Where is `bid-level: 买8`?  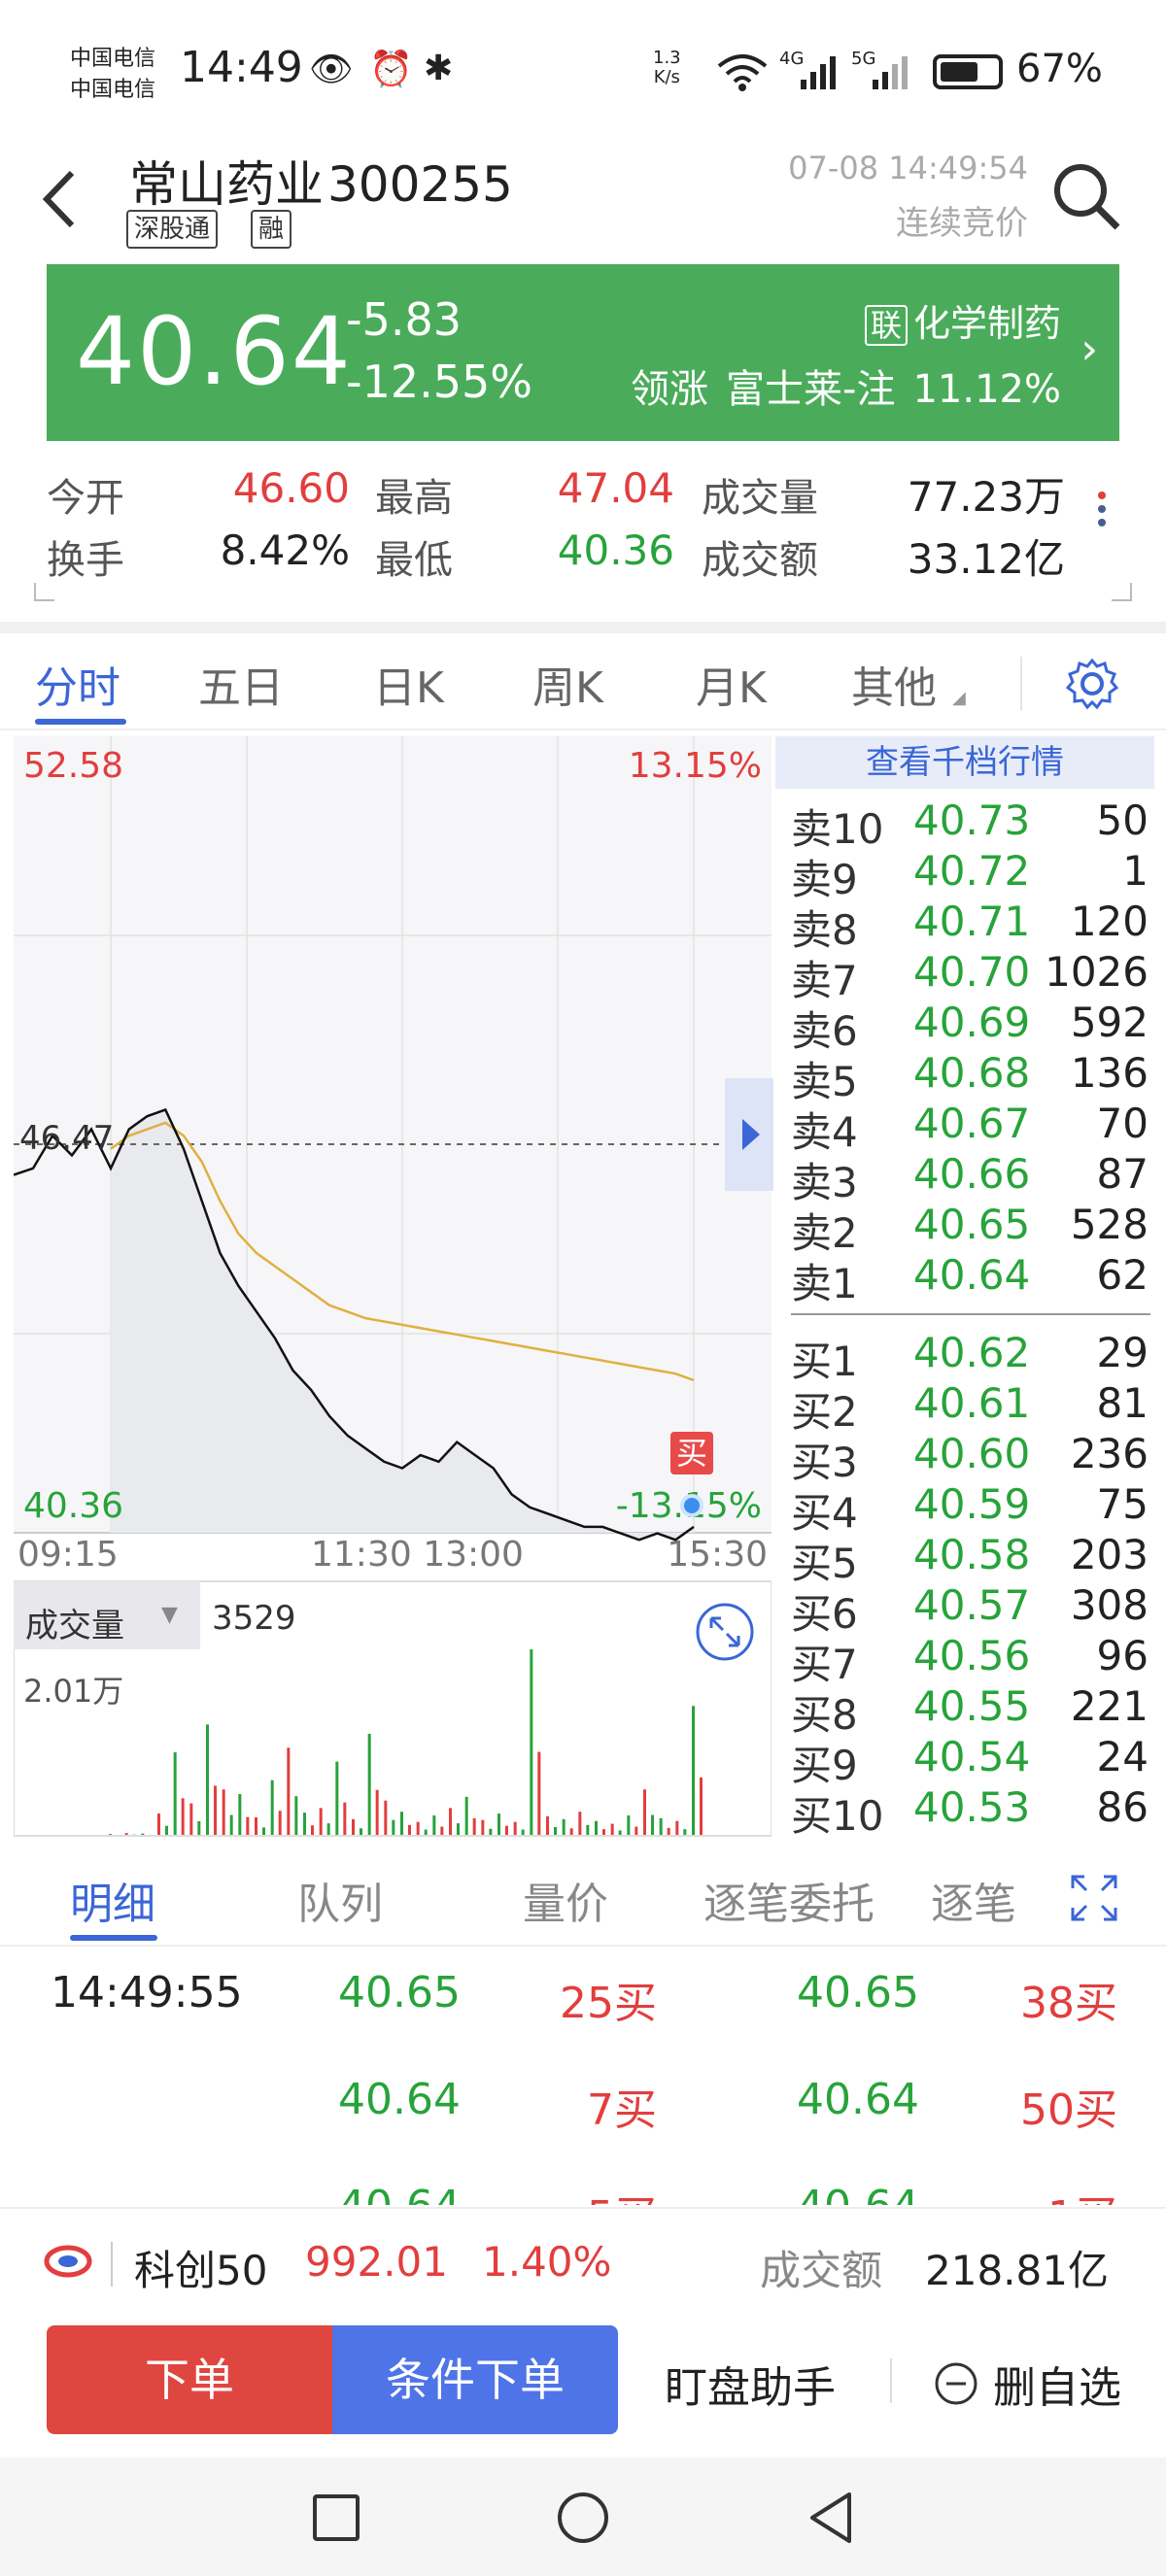 bid-level: 买8 is located at coordinates (824, 1715).